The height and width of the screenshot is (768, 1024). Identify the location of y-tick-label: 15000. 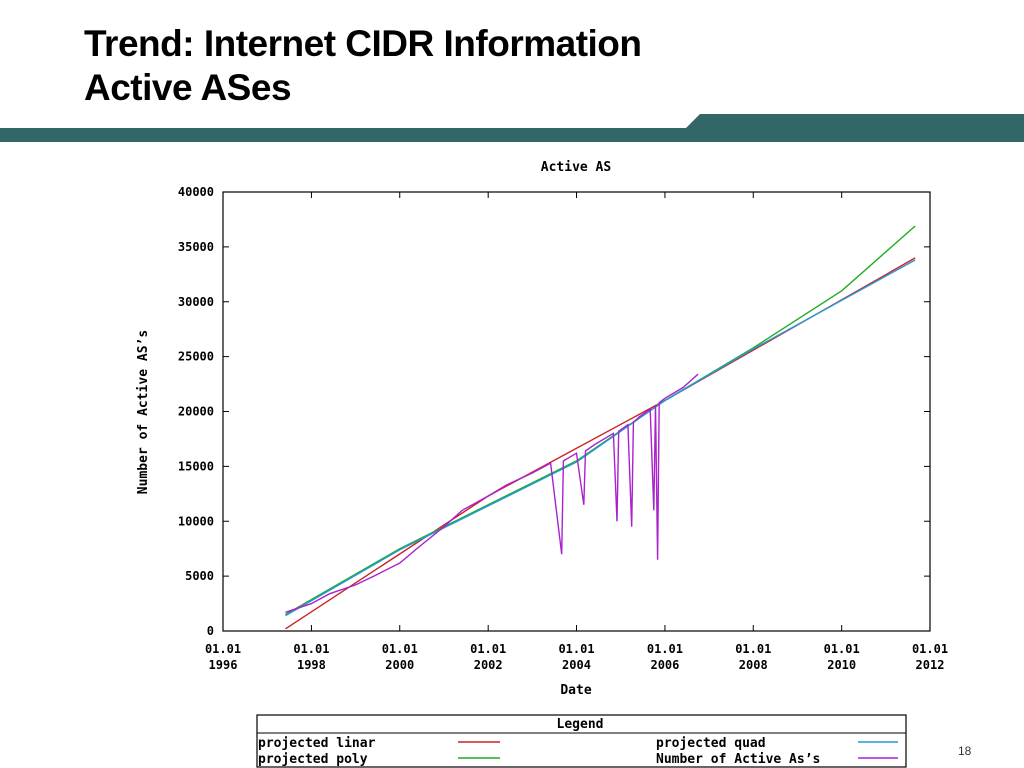
(196, 466).